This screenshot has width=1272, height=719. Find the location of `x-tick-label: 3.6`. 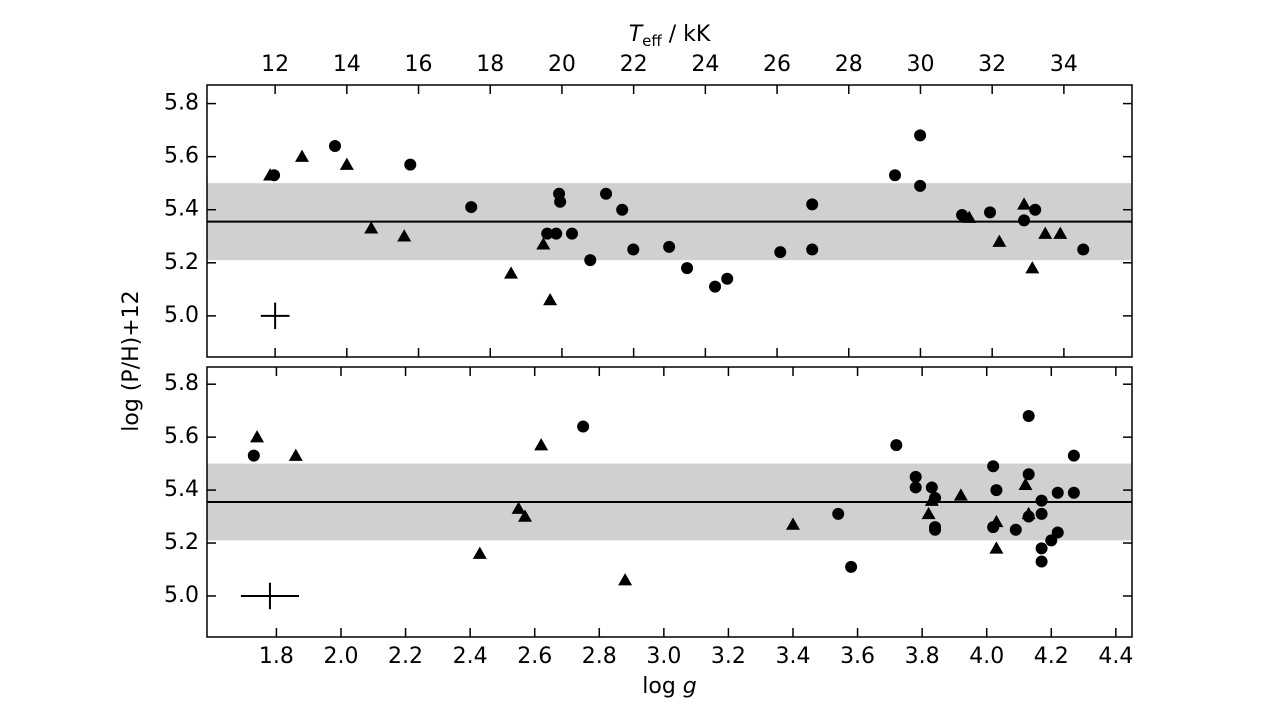

x-tick-label: 3.6 is located at coordinates (857, 656).